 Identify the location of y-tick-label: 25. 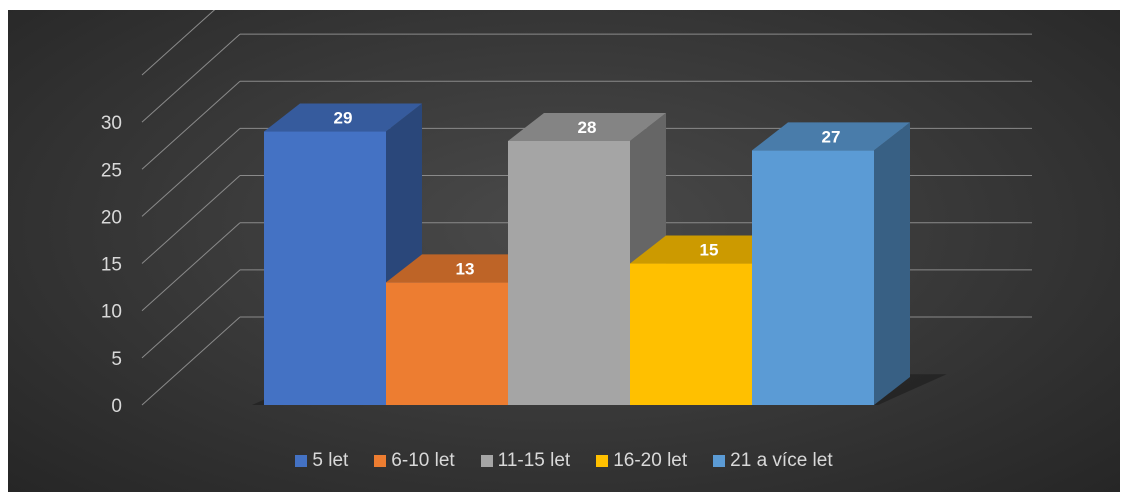
(111, 170).